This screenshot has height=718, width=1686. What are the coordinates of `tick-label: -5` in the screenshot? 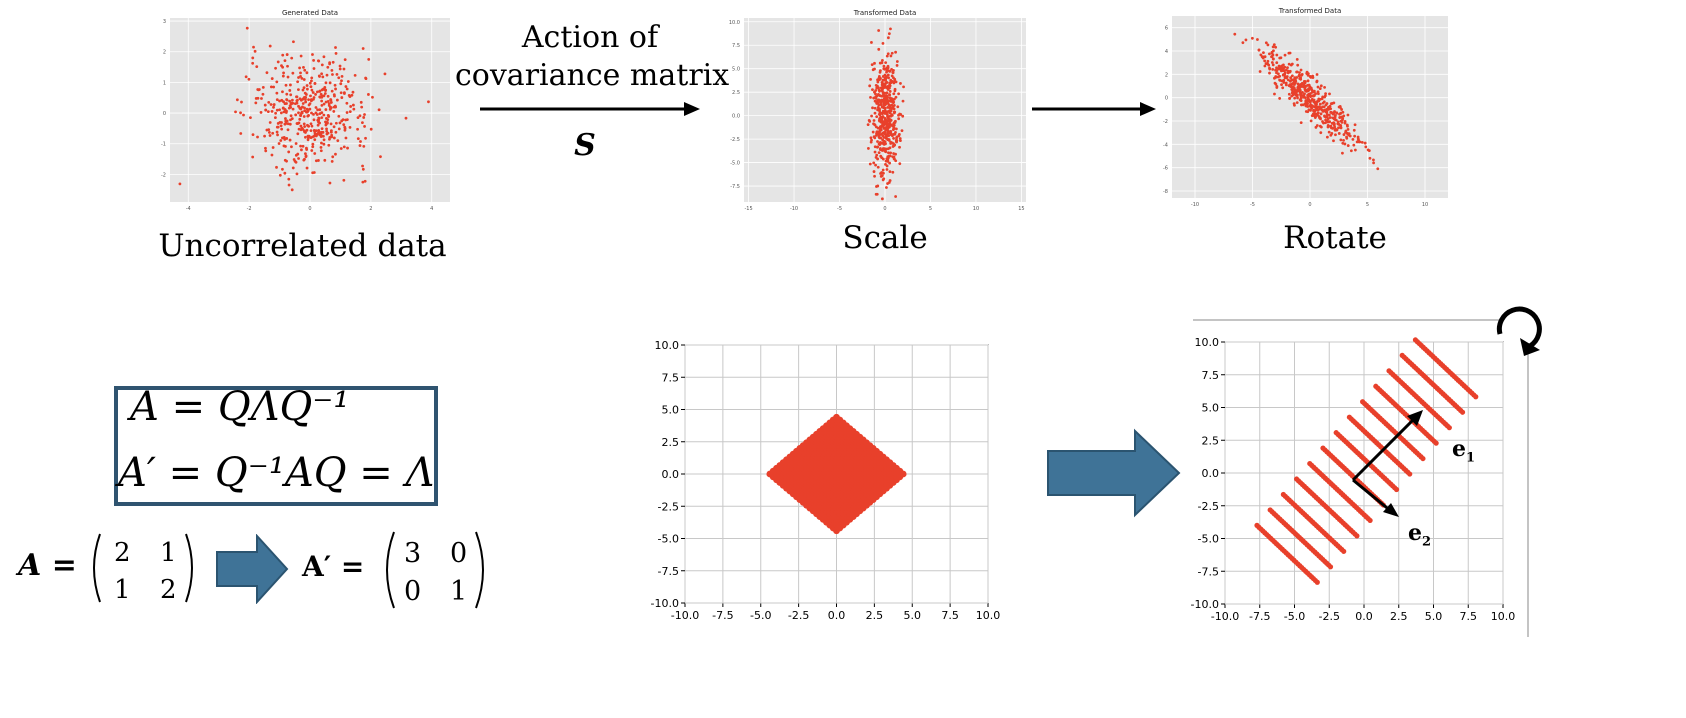 It's located at (1252, 205).